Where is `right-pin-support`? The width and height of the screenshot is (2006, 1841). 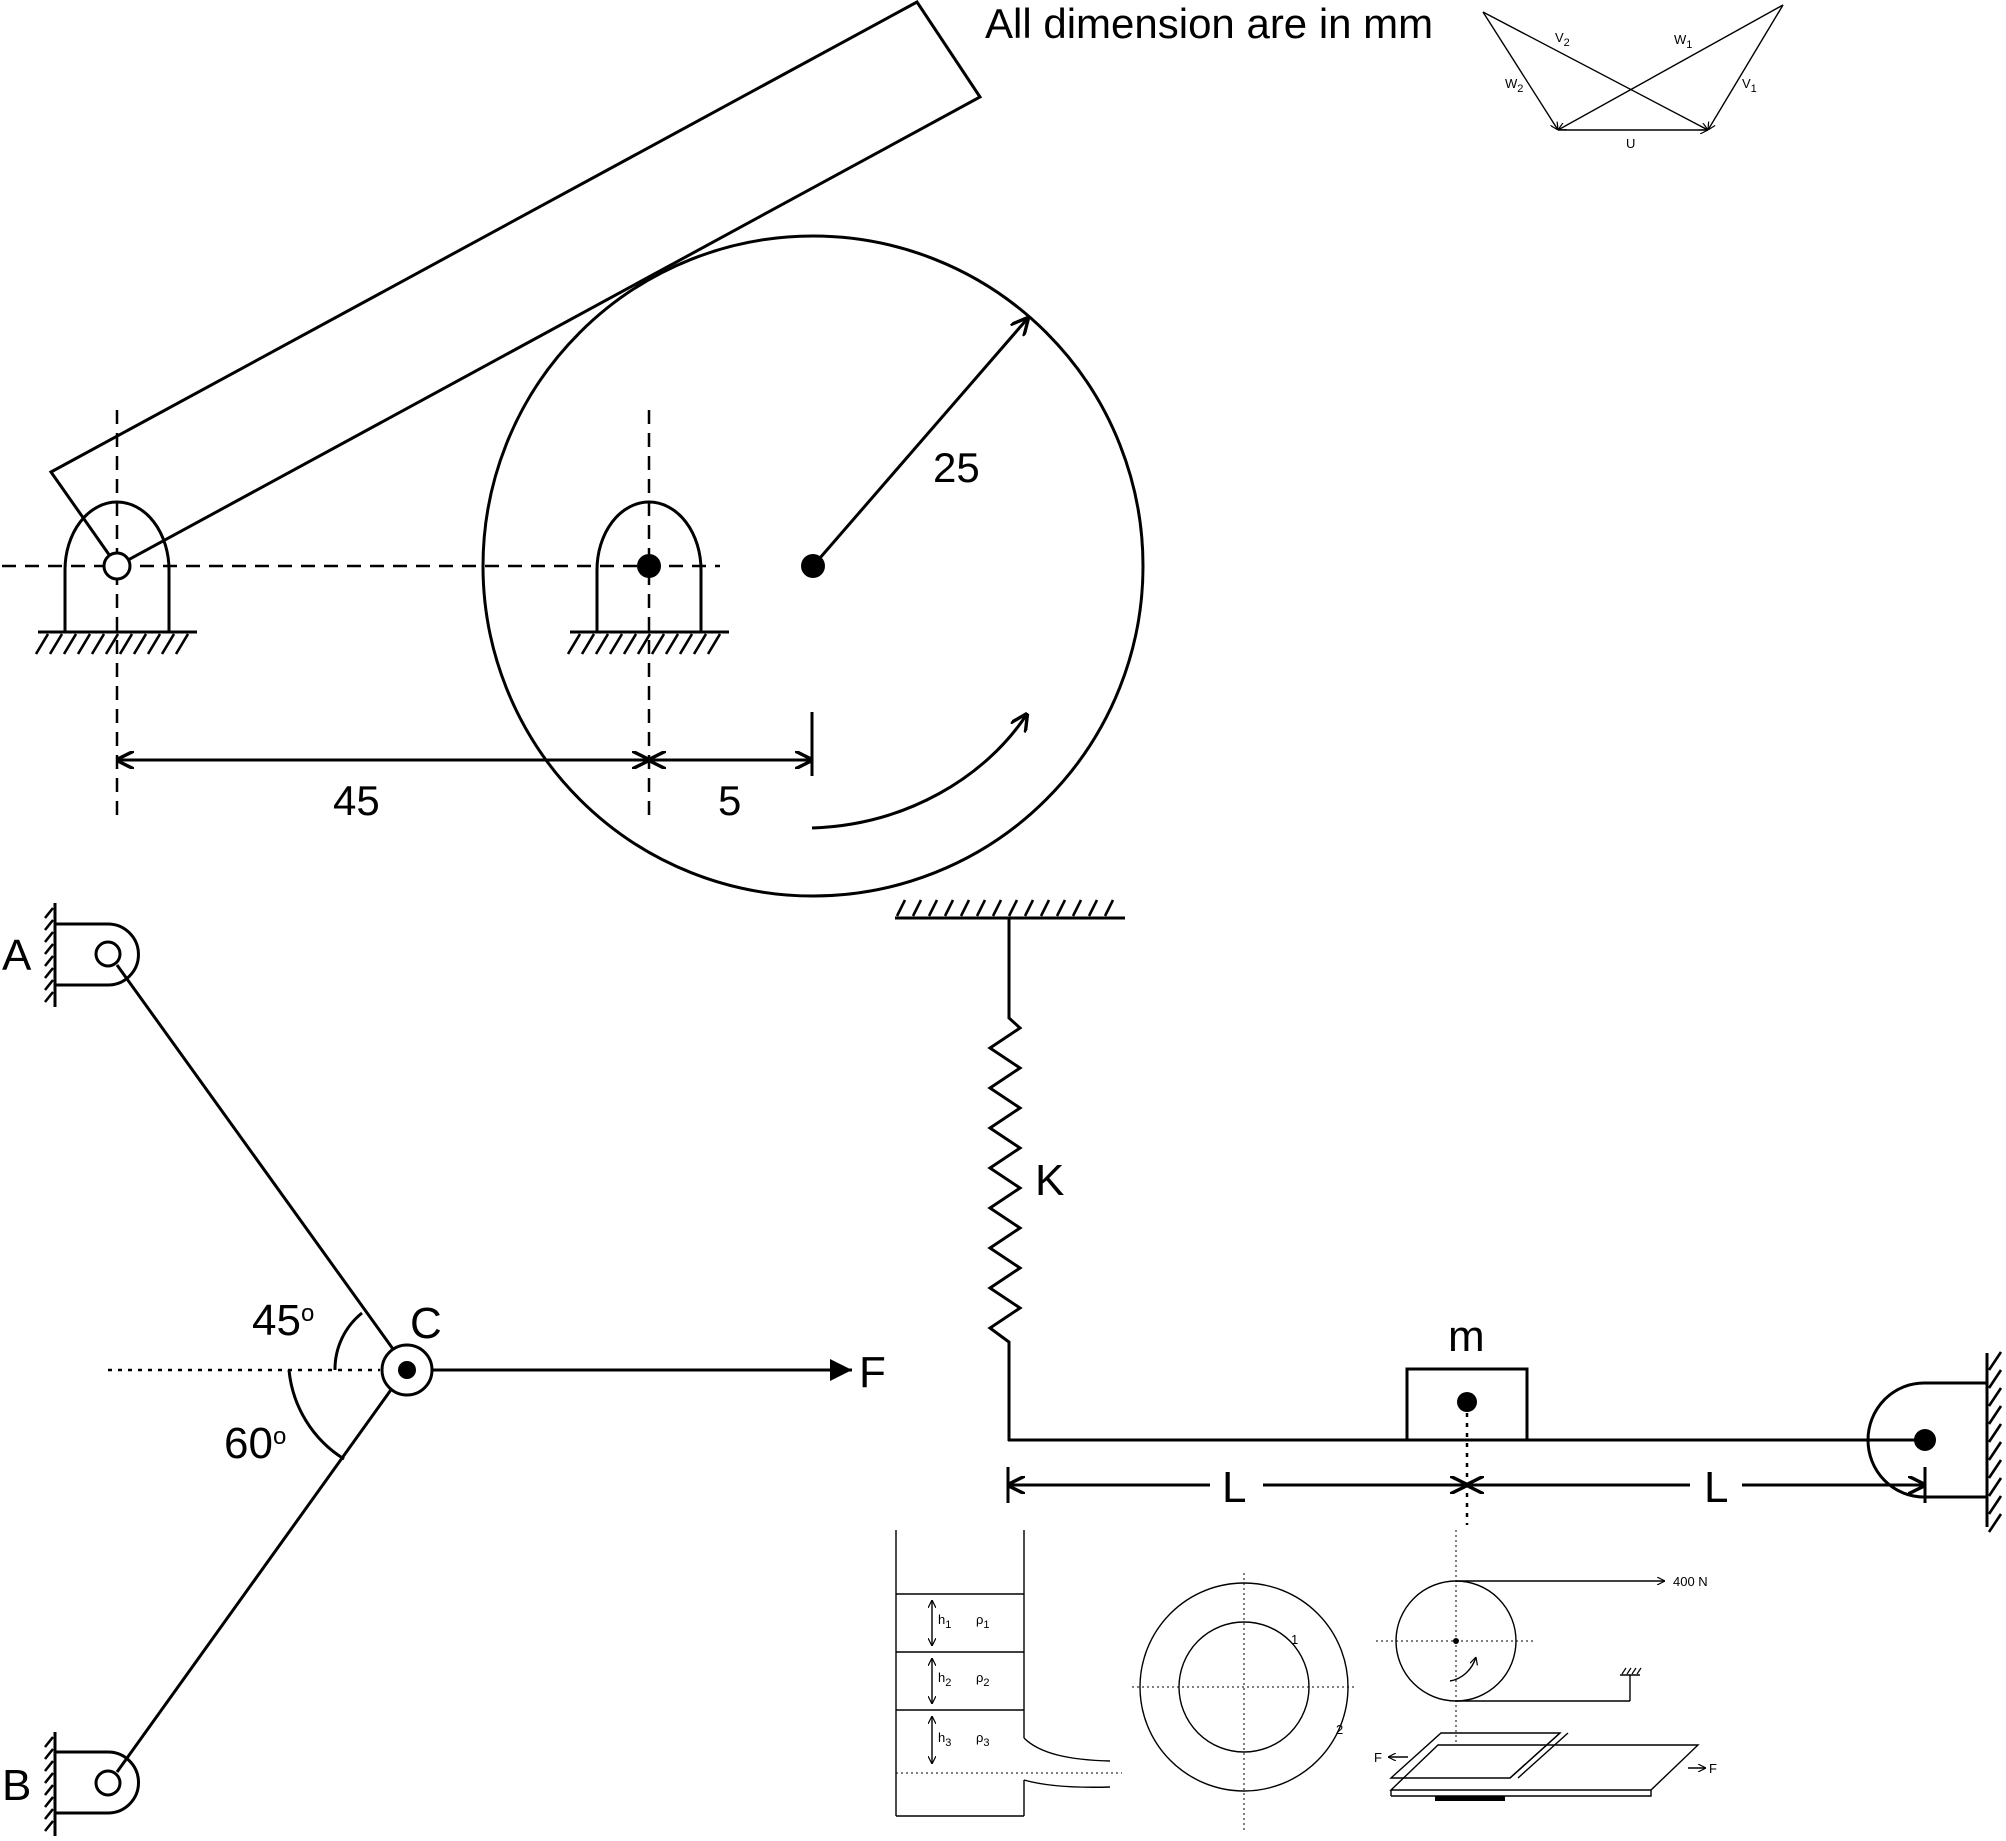
right-pin-support is located at coordinates (1926, 1440).